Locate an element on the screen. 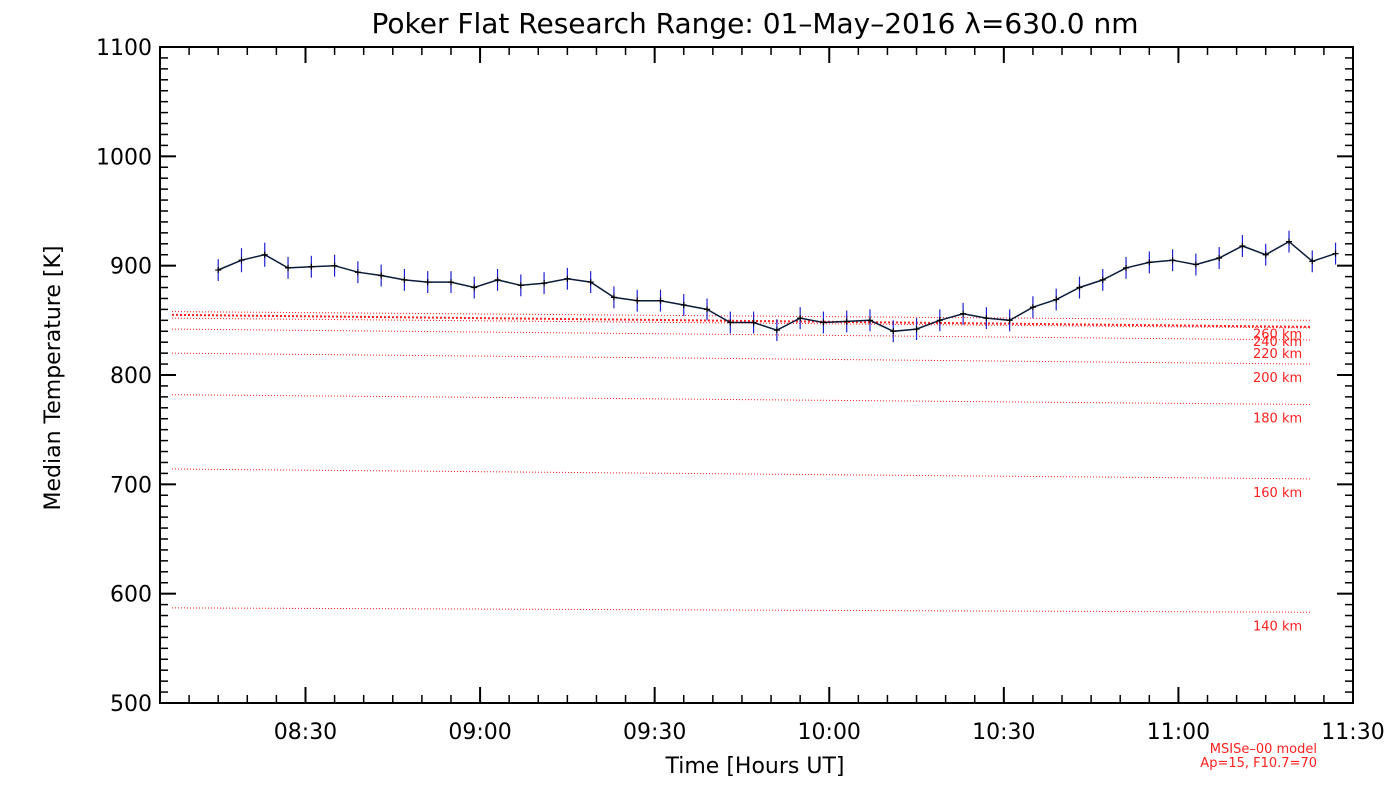 The width and height of the screenshot is (1400, 800). altitude-label: 200 km is located at coordinates (1277, 378).